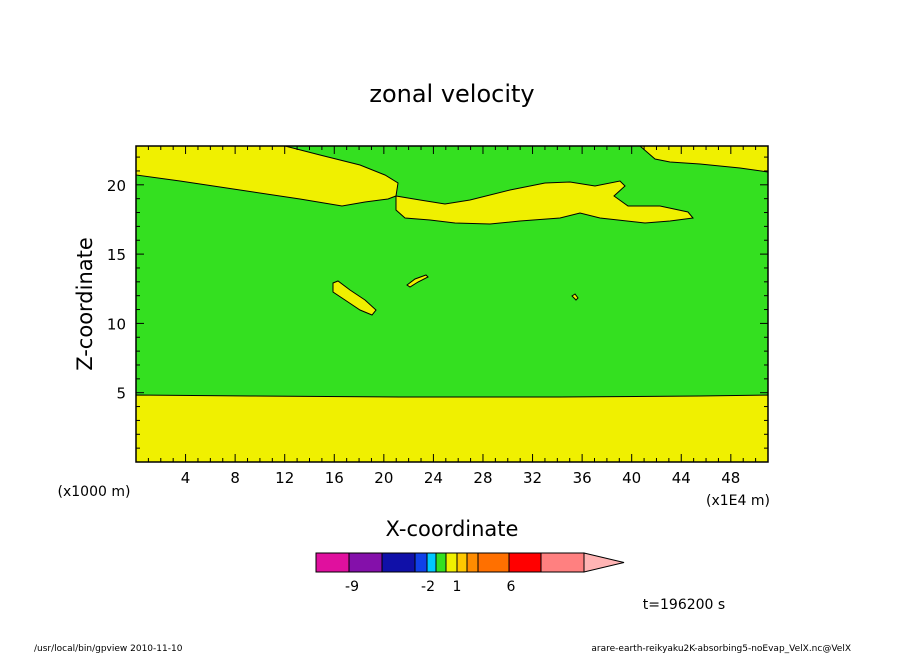 The height and width of the screenshot is (654, 904). Describe the element at coordinates (482, 478) in the screenshot. I see `x-tick-label: 28` at that location.